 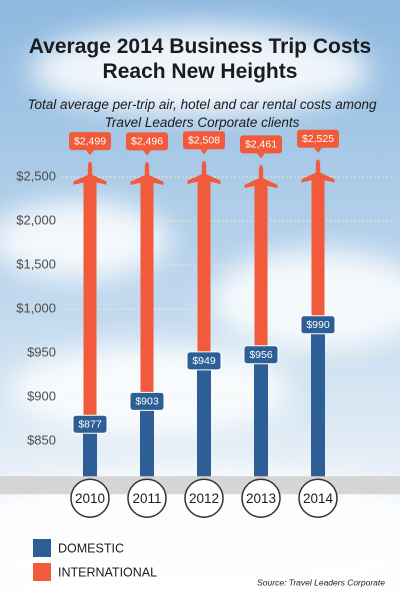 I want to click on y-tick-label: $900, so click(x=41, y=395).